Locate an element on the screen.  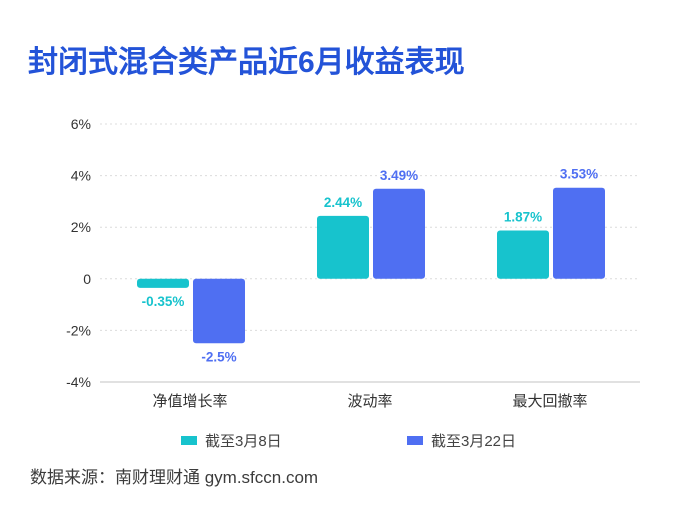
chart-title: 封闭式混合类产品近6月收益表现 is located at coordinates (246, 62).